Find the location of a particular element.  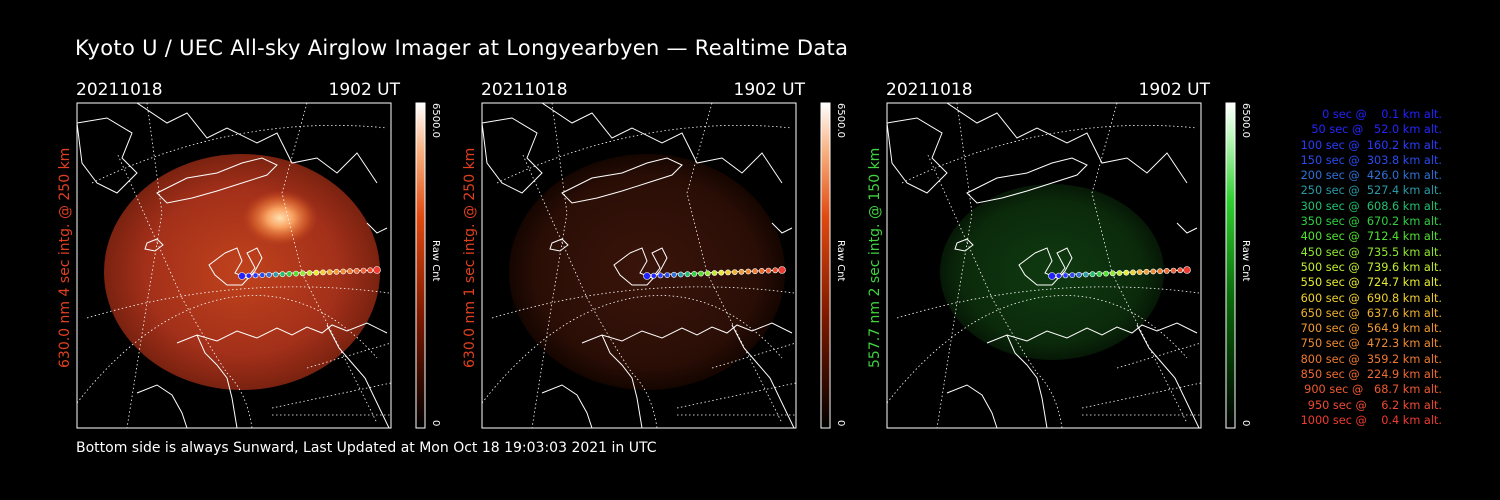

legend-row: 400 sec @ 712.4 km alt. is located at coordinates (1371, 237).